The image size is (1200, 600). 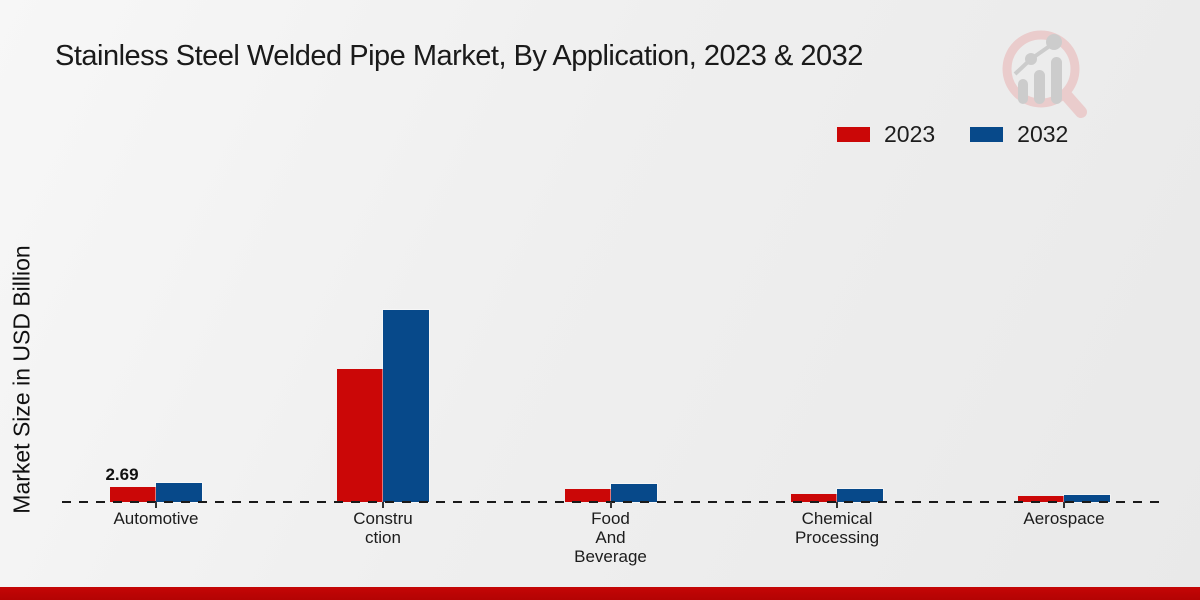 What do you see at coordinates (633, 492) in the screenshot?
I see `bar-2032-food-and-beverage` at bounding box center [633, 492].